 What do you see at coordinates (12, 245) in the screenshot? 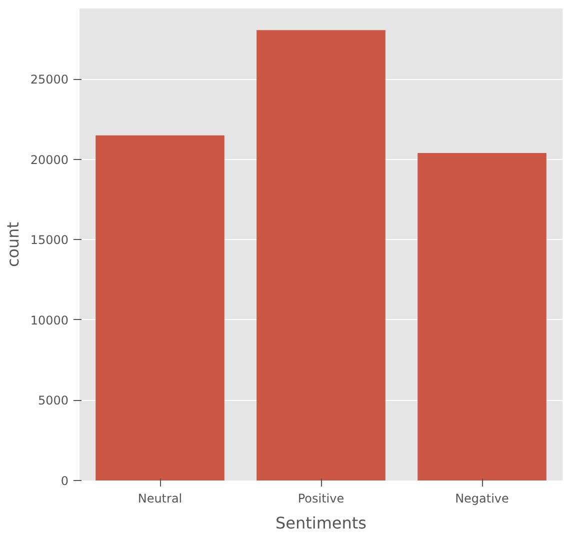
I see `y-axis-title: count` at bounding box center [12, 245].